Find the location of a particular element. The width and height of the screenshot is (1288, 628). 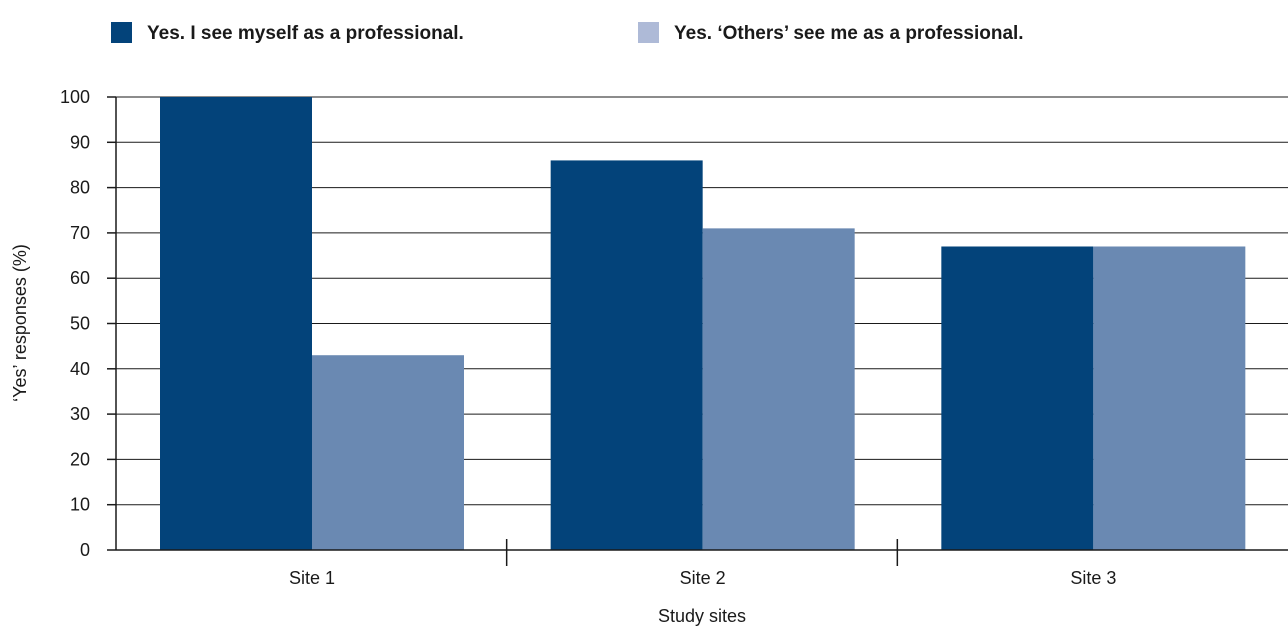

x-tick-labels: Site 1 Site 2 Site 3 is located at coordinates (702, 578).